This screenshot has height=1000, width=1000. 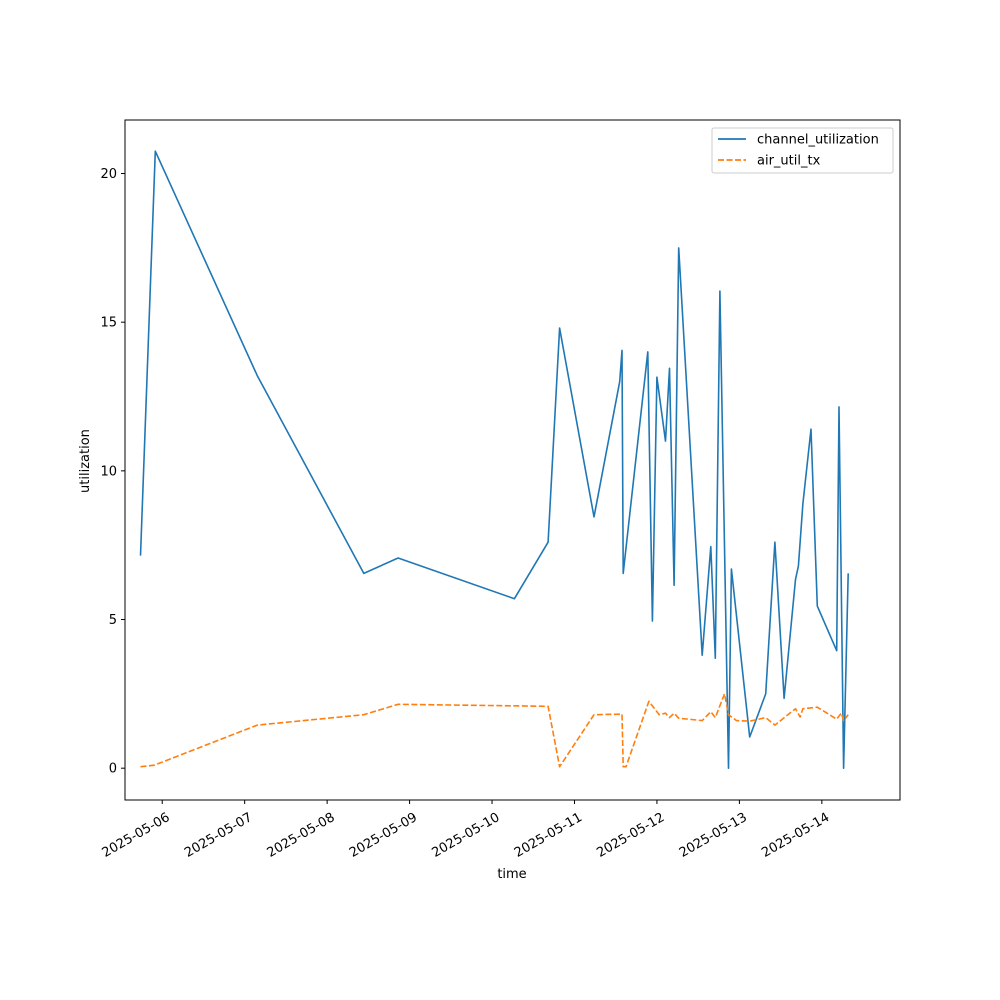 What do you see at coordinates (108, 174) in the screenshot?
I see `y-tick-label: 20` at bounding box center [108, 174].